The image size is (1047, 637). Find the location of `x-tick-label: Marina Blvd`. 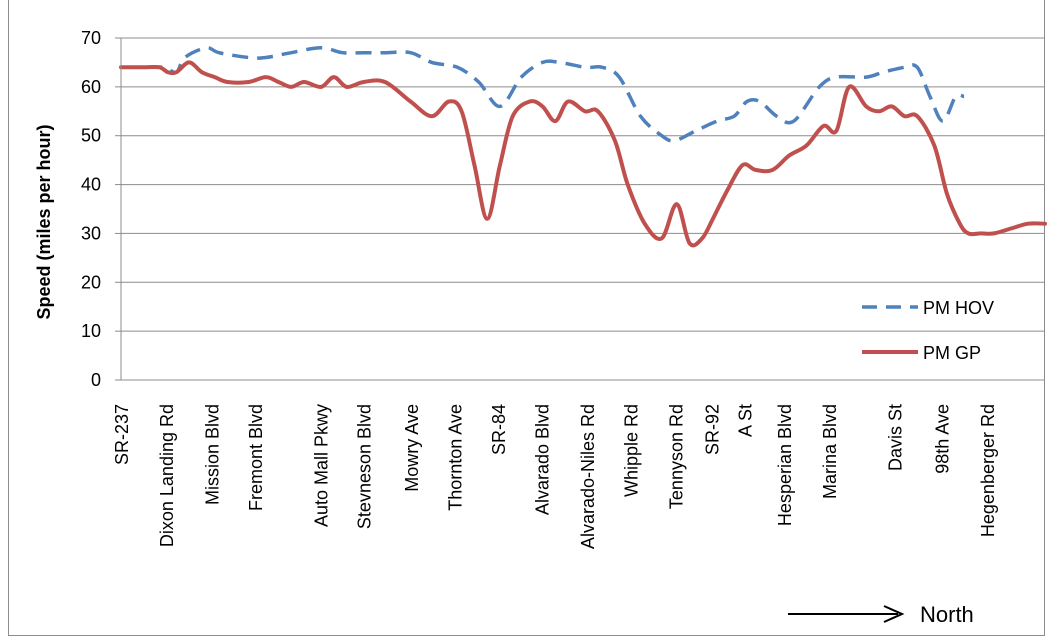

x-tick-label: Marina Blvd is located at coordinates (830, 451).